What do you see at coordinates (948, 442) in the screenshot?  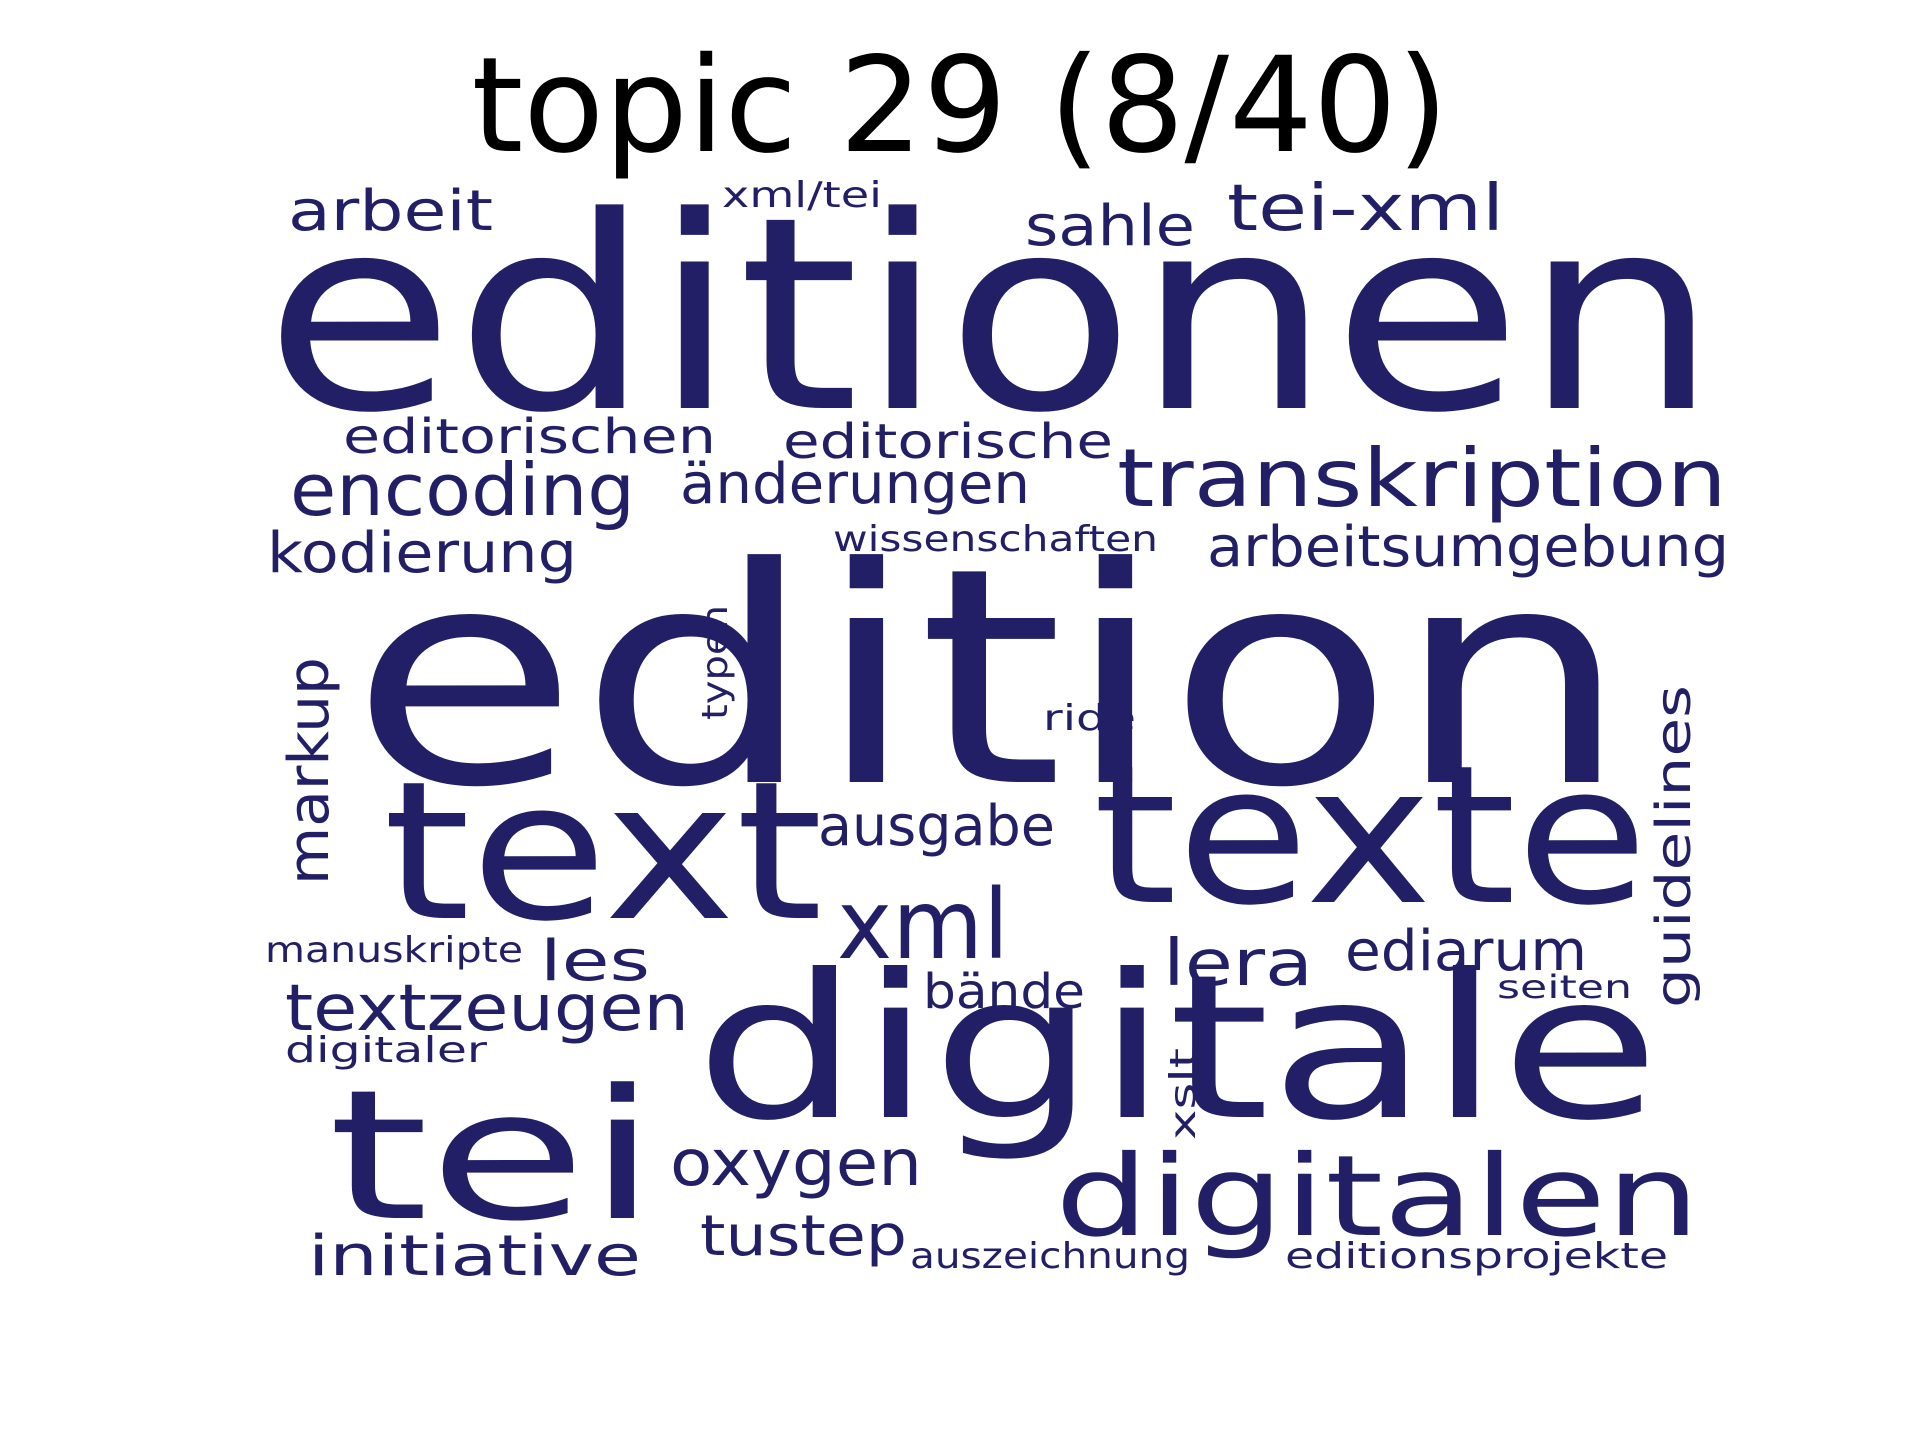 I see `word-editorische: editorische` at bounding box center [948, 442].